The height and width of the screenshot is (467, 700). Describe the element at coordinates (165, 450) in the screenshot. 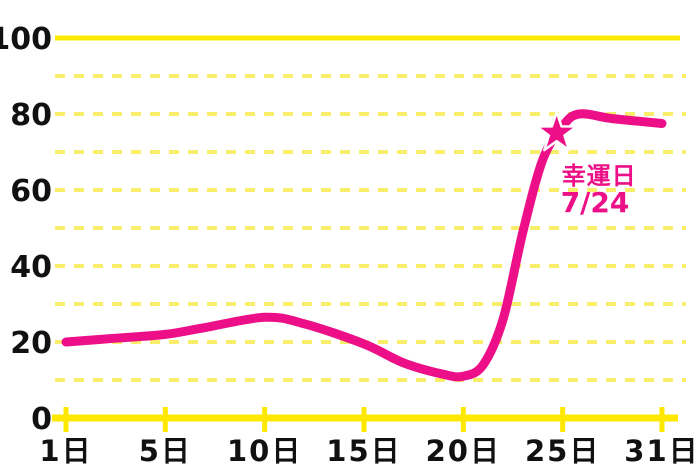

I see `x-tick-label-5: 5日` at that location.